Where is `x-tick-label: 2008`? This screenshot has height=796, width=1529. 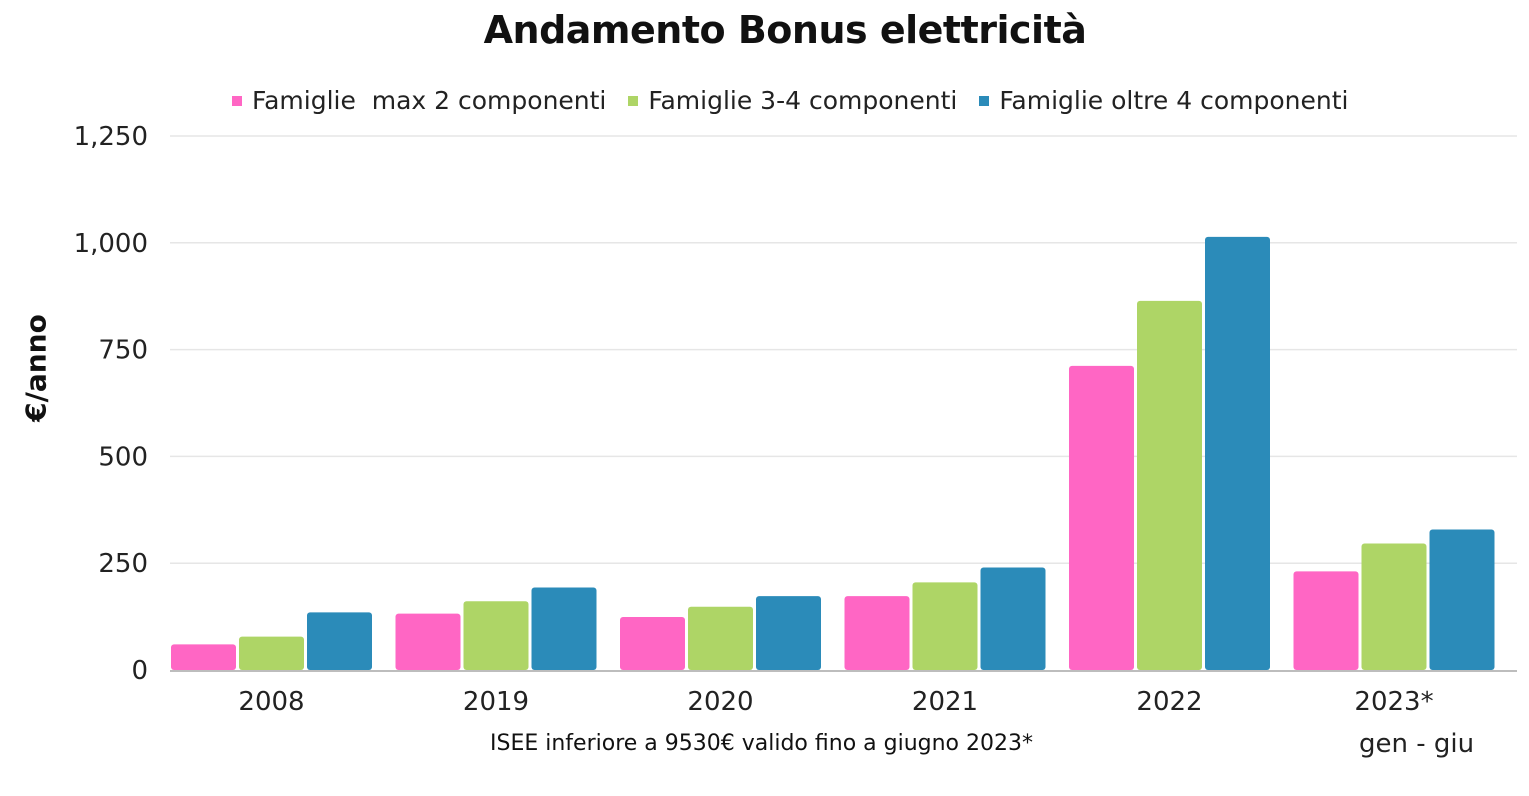
x-tick-label: 2008 is located at coordinates (271, 702).